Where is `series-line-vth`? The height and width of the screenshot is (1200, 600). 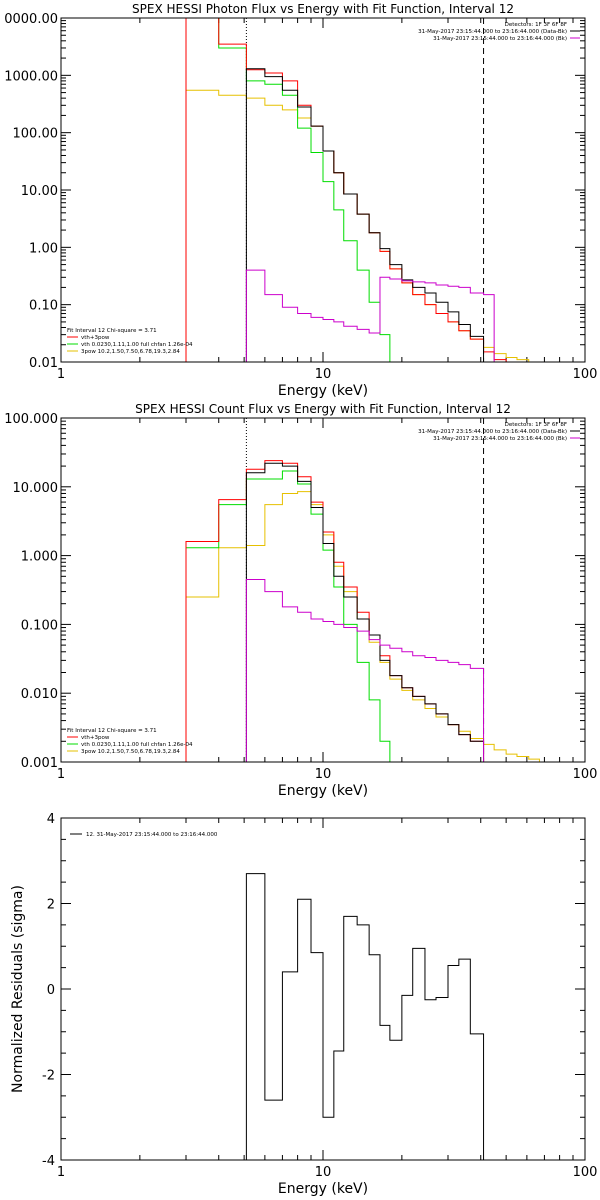
series-line-vth is located at coordinates (293, 190).